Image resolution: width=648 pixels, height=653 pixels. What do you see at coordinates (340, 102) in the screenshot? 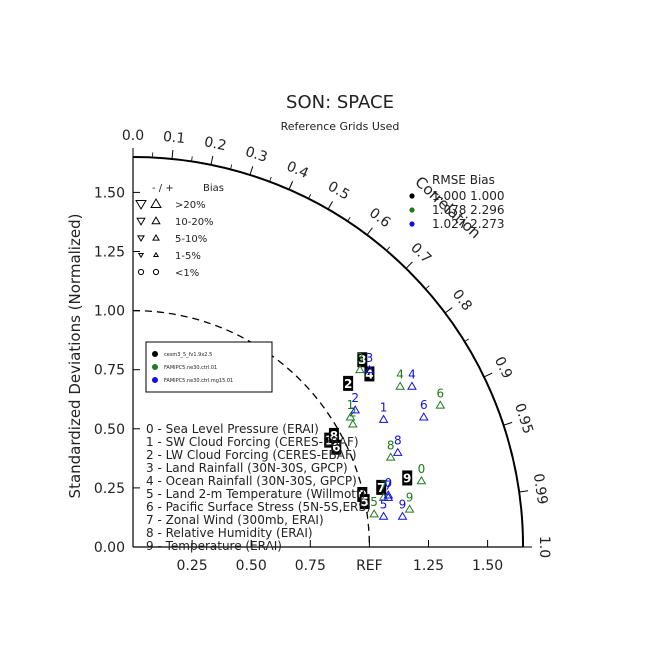
I see `chart-title: SON: SPACE` at bounding box center [340, 102].